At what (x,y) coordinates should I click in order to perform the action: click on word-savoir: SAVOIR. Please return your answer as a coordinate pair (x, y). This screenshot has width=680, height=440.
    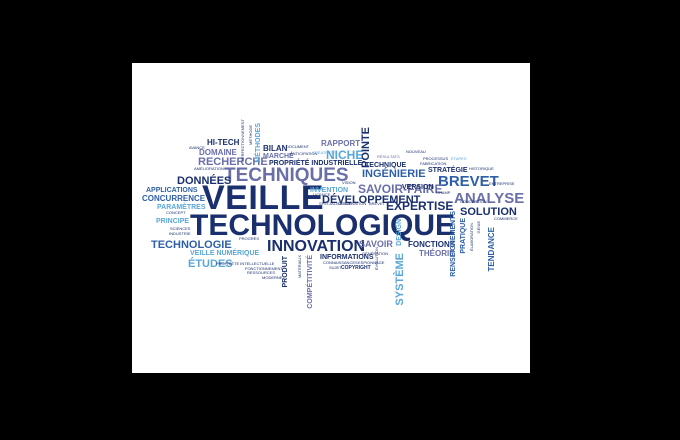
    Looking at the image, I should click on (376, 244).